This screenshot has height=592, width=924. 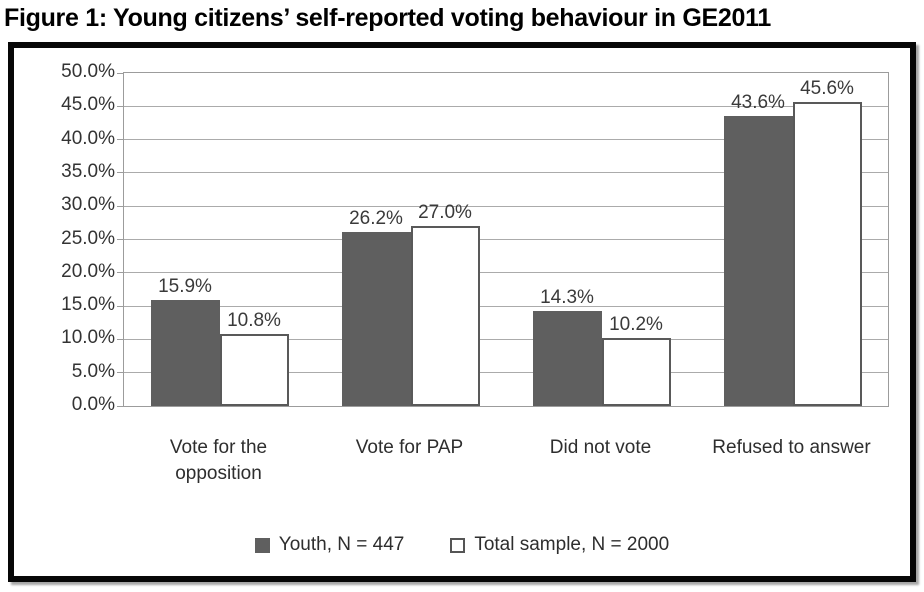 What do you see at coordinates (636, 325) in the screenshot?
I see `value-label: 10.2%` at bounding box center [636, 325].